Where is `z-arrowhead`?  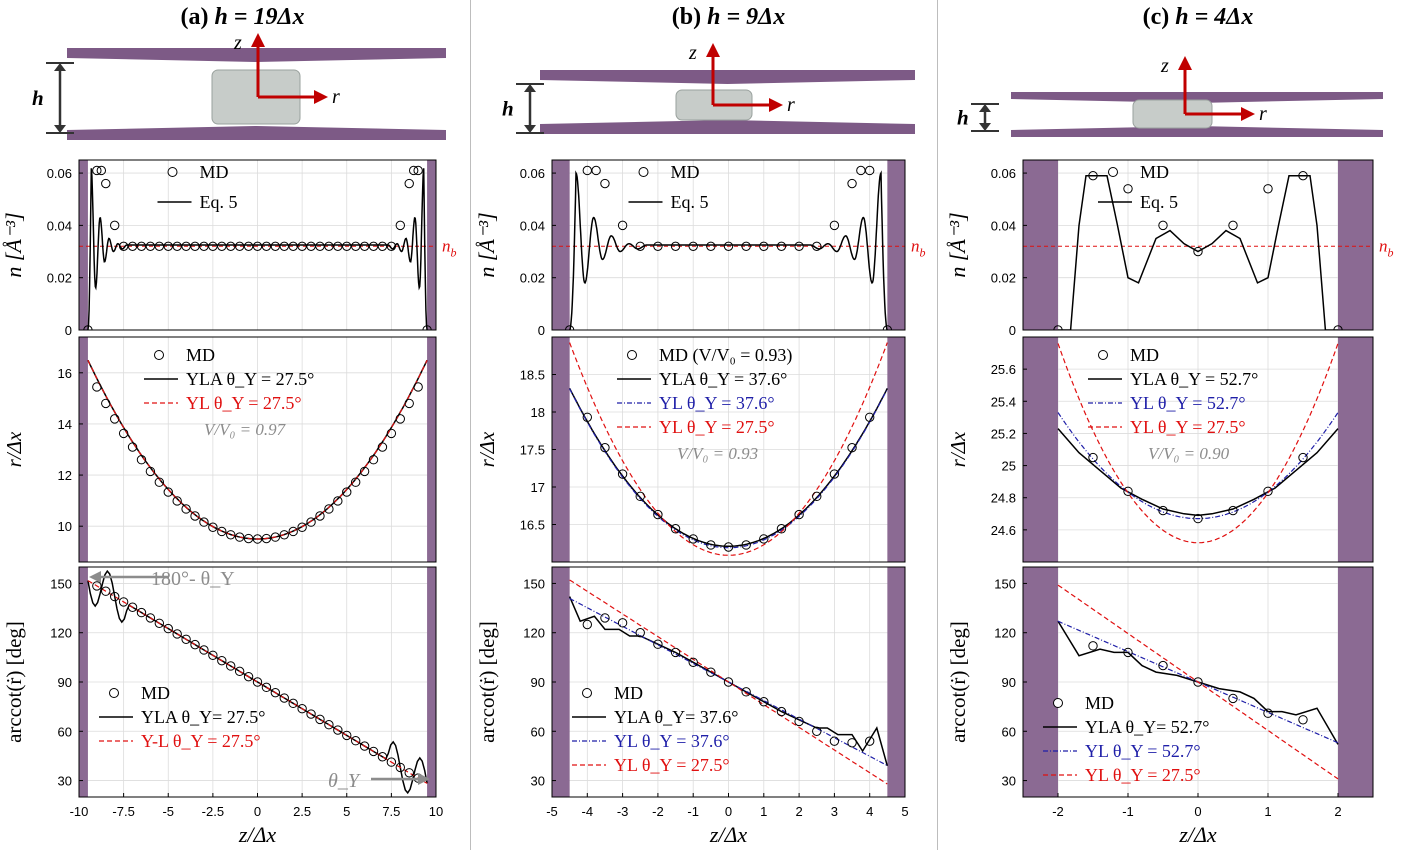
z-arrowhead is located at coordinates (1185, 63).